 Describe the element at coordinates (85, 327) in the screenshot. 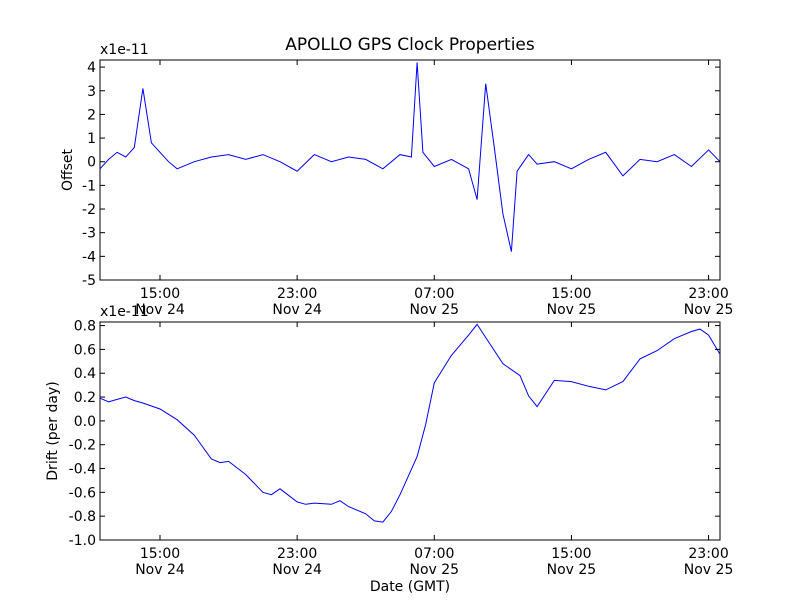

I see `y-tick-label: 0.8` at that location.